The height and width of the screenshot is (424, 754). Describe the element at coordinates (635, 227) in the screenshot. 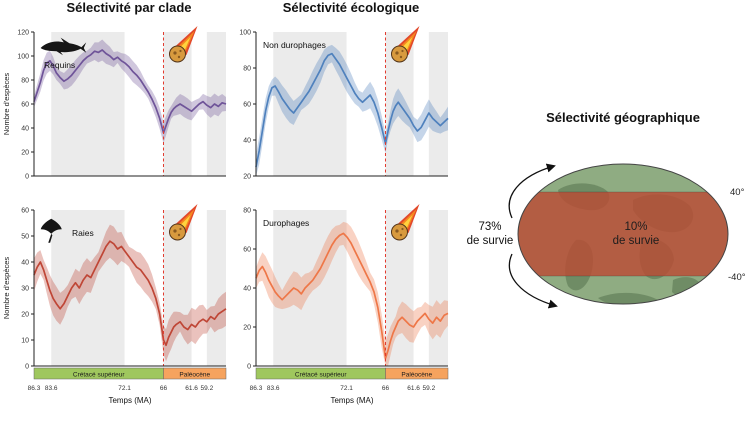

I see `tropical-survival-value: 10%` at that location.